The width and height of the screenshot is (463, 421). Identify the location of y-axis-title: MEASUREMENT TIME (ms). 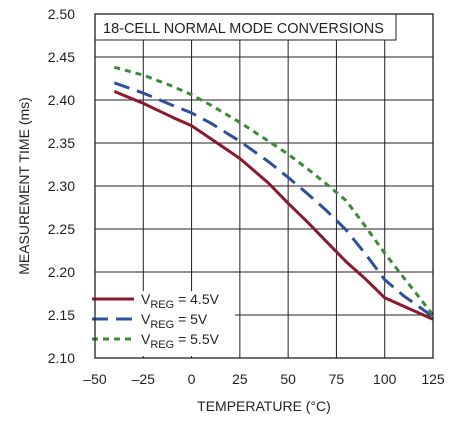
(24, 186).